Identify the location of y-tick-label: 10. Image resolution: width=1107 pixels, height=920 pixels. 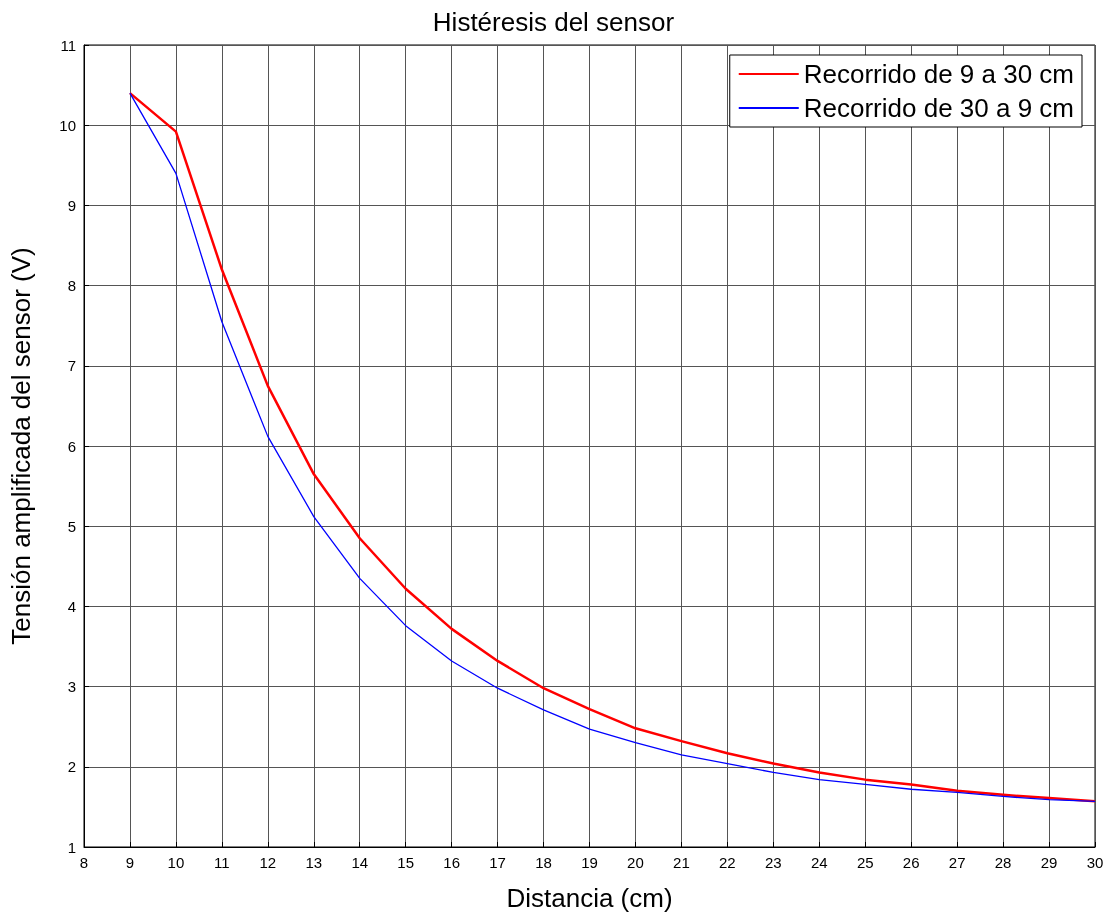
(67, 125).